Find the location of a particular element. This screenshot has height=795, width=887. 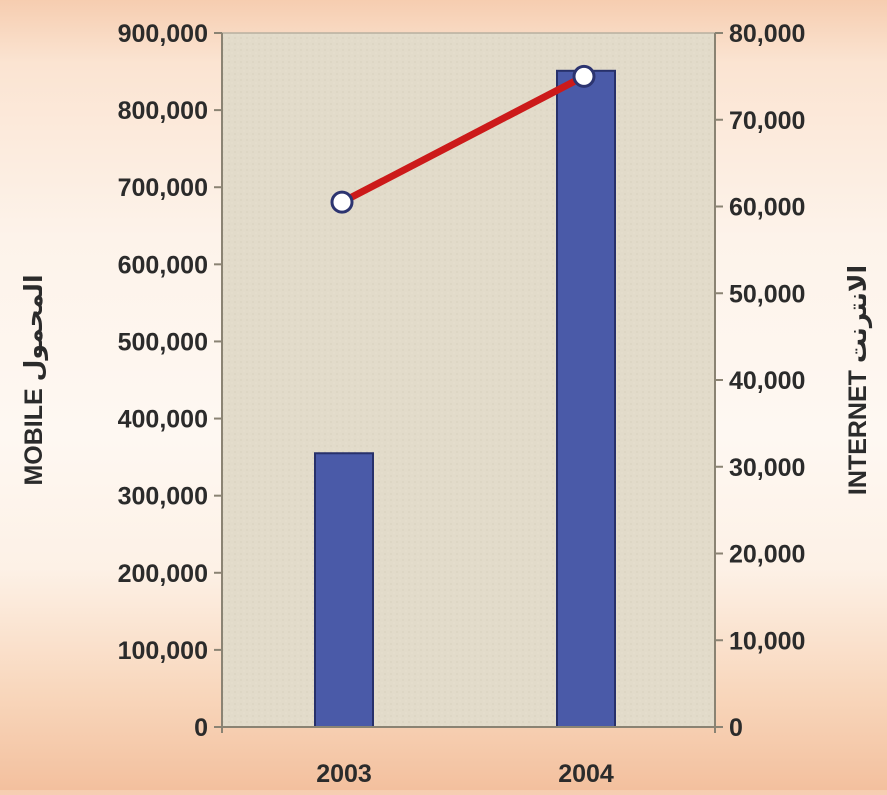

x-tick-label-2003: 2003 is located at coordinates (344, 774).